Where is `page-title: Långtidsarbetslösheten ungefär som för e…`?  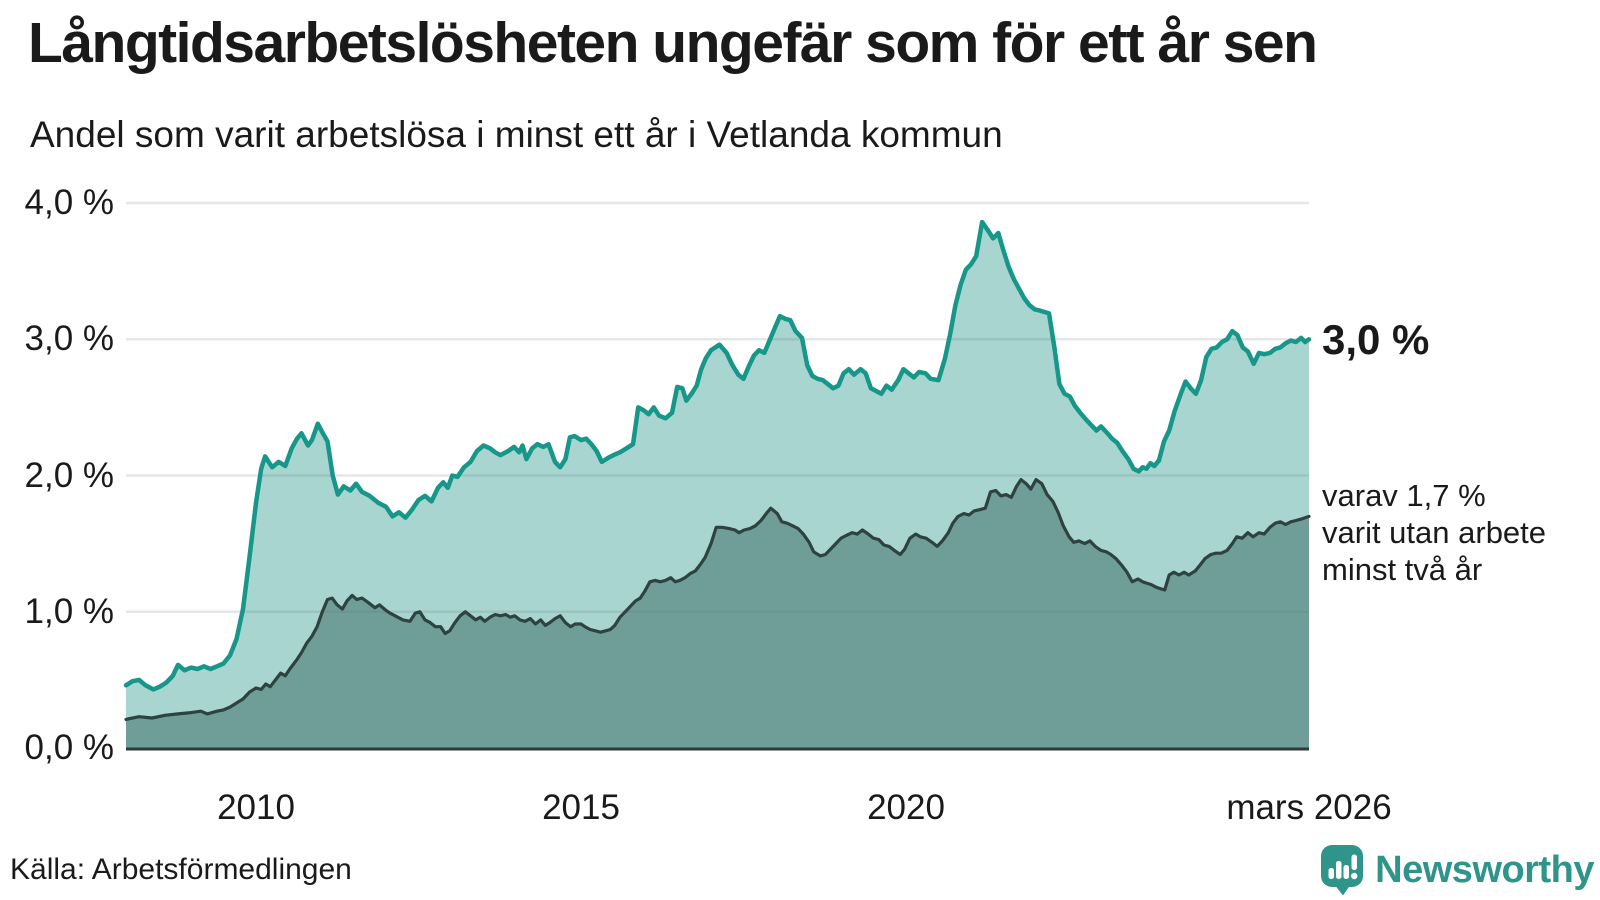
page-title: Långtidsarbetslösheten ungefär som för e… is located at coordinates (673, 43).